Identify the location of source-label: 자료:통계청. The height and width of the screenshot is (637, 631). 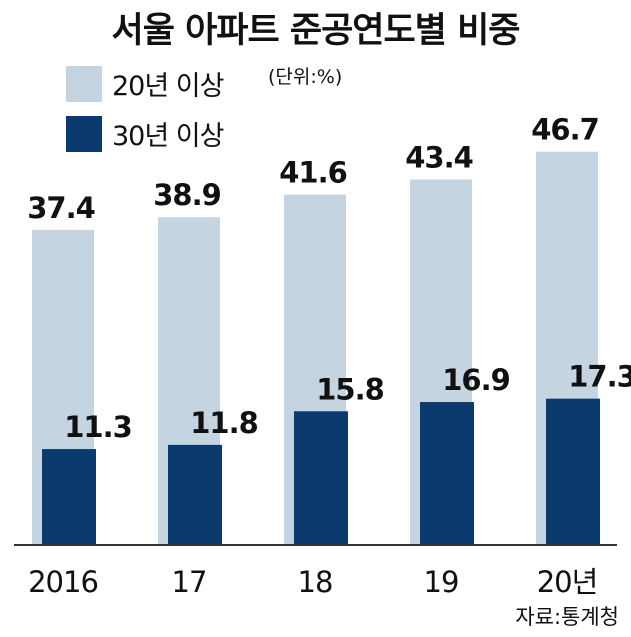
(567, 617).